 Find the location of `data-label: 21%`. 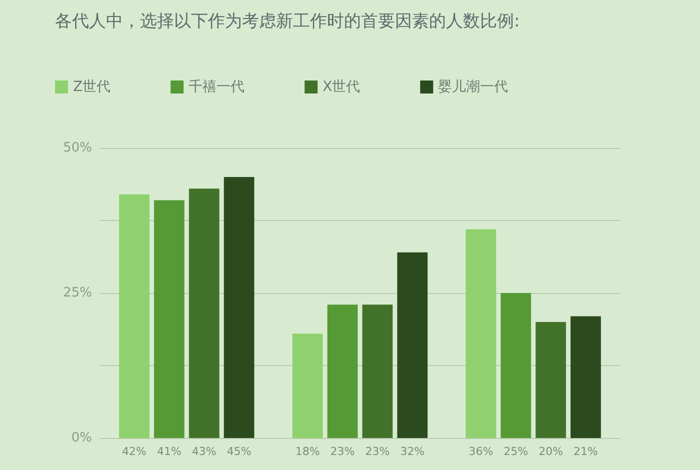

data-label: 21% is located at coordinates (586, 451).